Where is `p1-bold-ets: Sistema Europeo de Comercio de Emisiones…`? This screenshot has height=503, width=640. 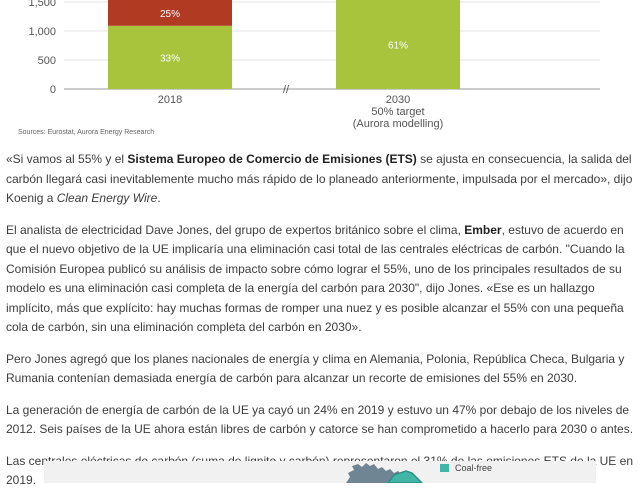 p1-bold-ets: Sistema Europeo de Comercio de Emisiones… is located at coordinates (272, 159).